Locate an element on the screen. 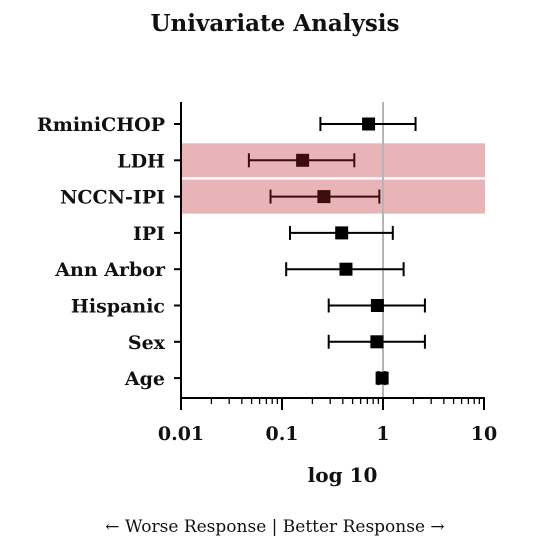  category-label: Ann Arbor is located at coordinates (110, 270).